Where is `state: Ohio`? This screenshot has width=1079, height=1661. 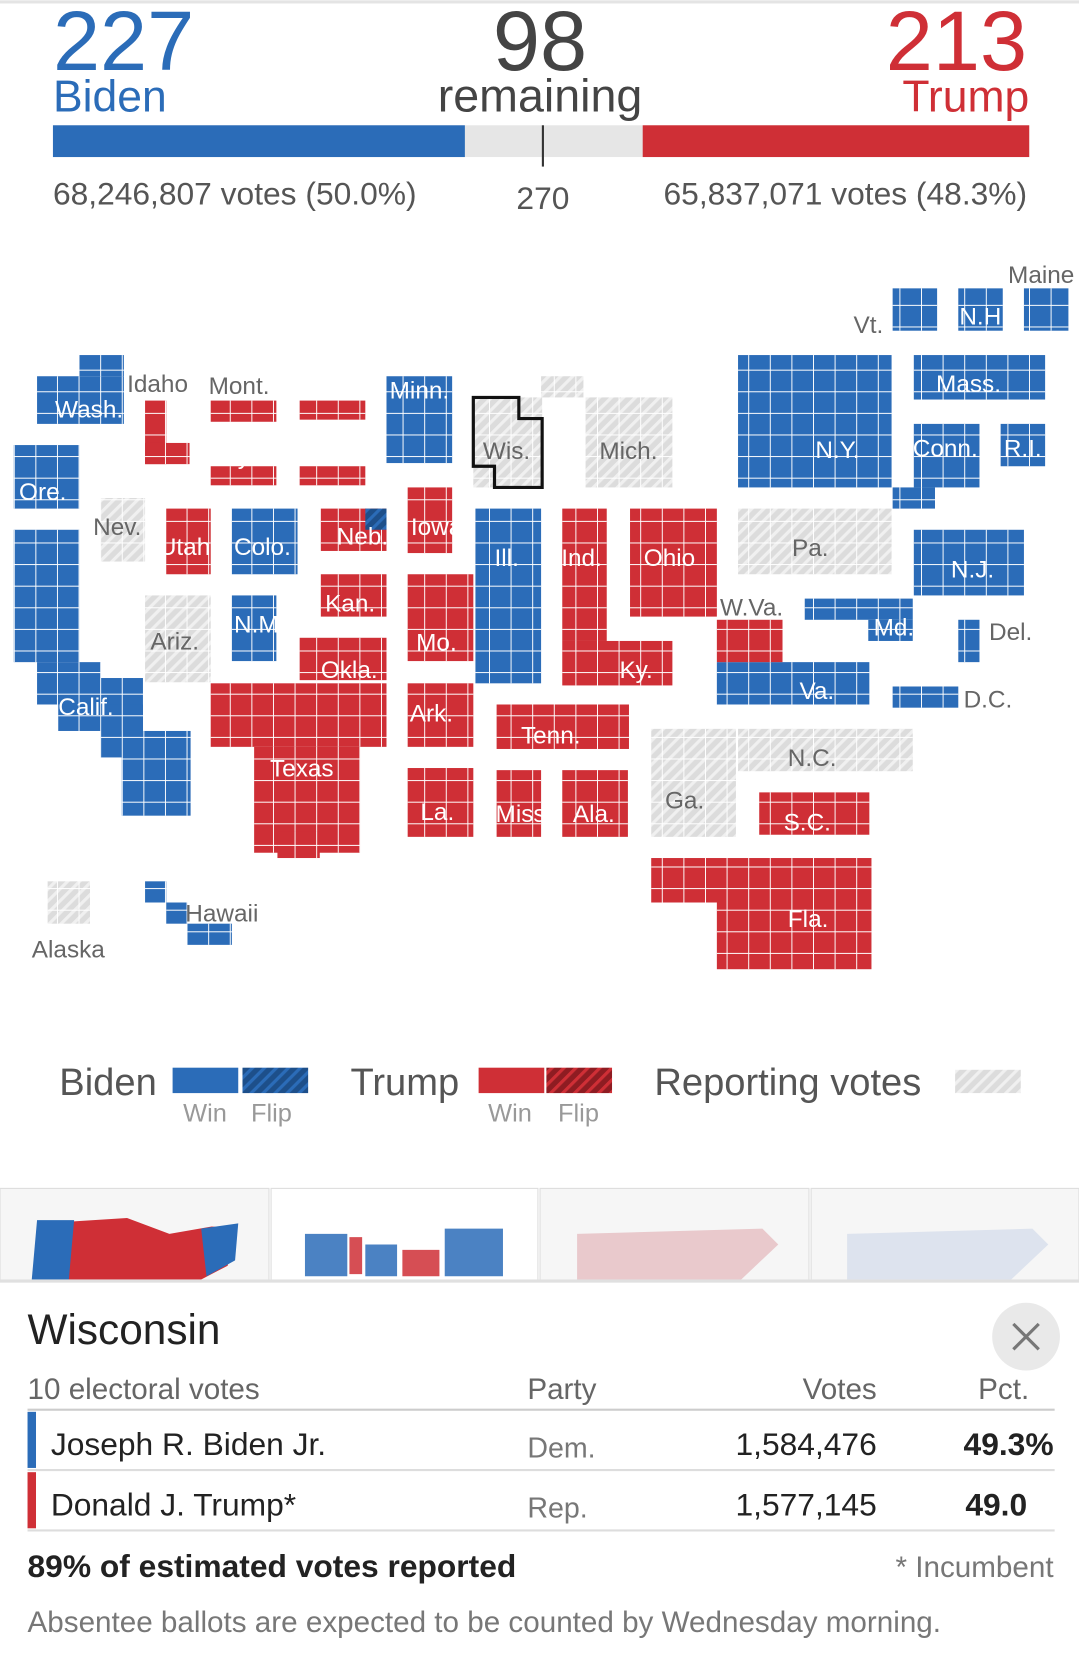
state: Ohio is located at coordinates (673, 562).